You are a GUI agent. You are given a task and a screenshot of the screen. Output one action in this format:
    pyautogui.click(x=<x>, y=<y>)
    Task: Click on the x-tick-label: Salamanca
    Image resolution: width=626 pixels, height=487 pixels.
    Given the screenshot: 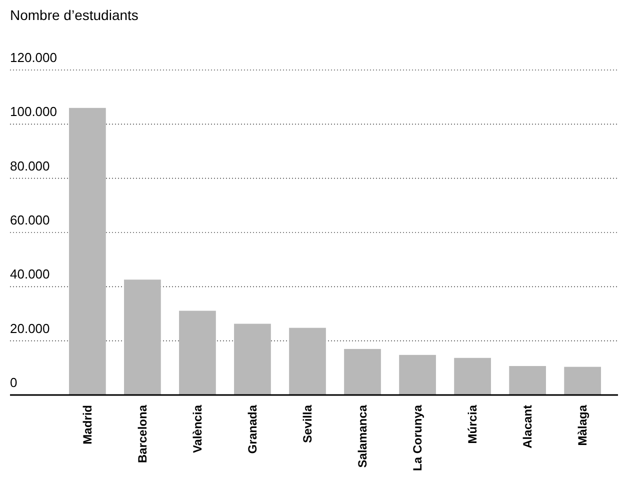 What is the action you would take?
    pyautogui.click(x=363, y=436)
    